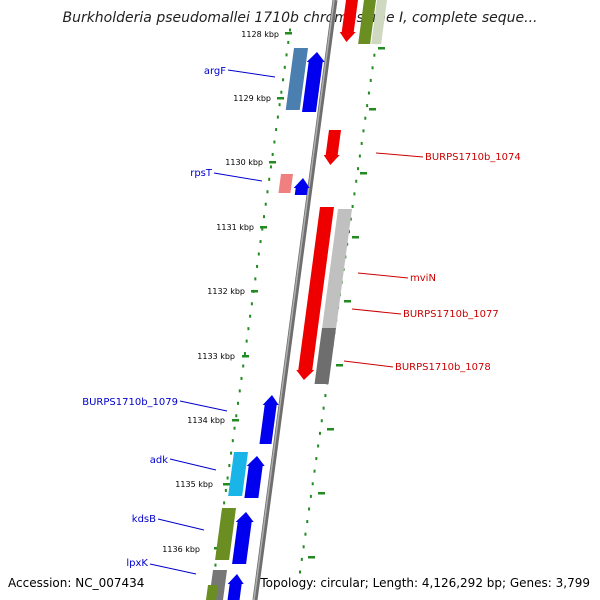 The image size is (600, 600). What do you see at coordinates (201, 173) in the screenshot?
I see `feature-label-left: rpsT` at bounding box center [201, 173].